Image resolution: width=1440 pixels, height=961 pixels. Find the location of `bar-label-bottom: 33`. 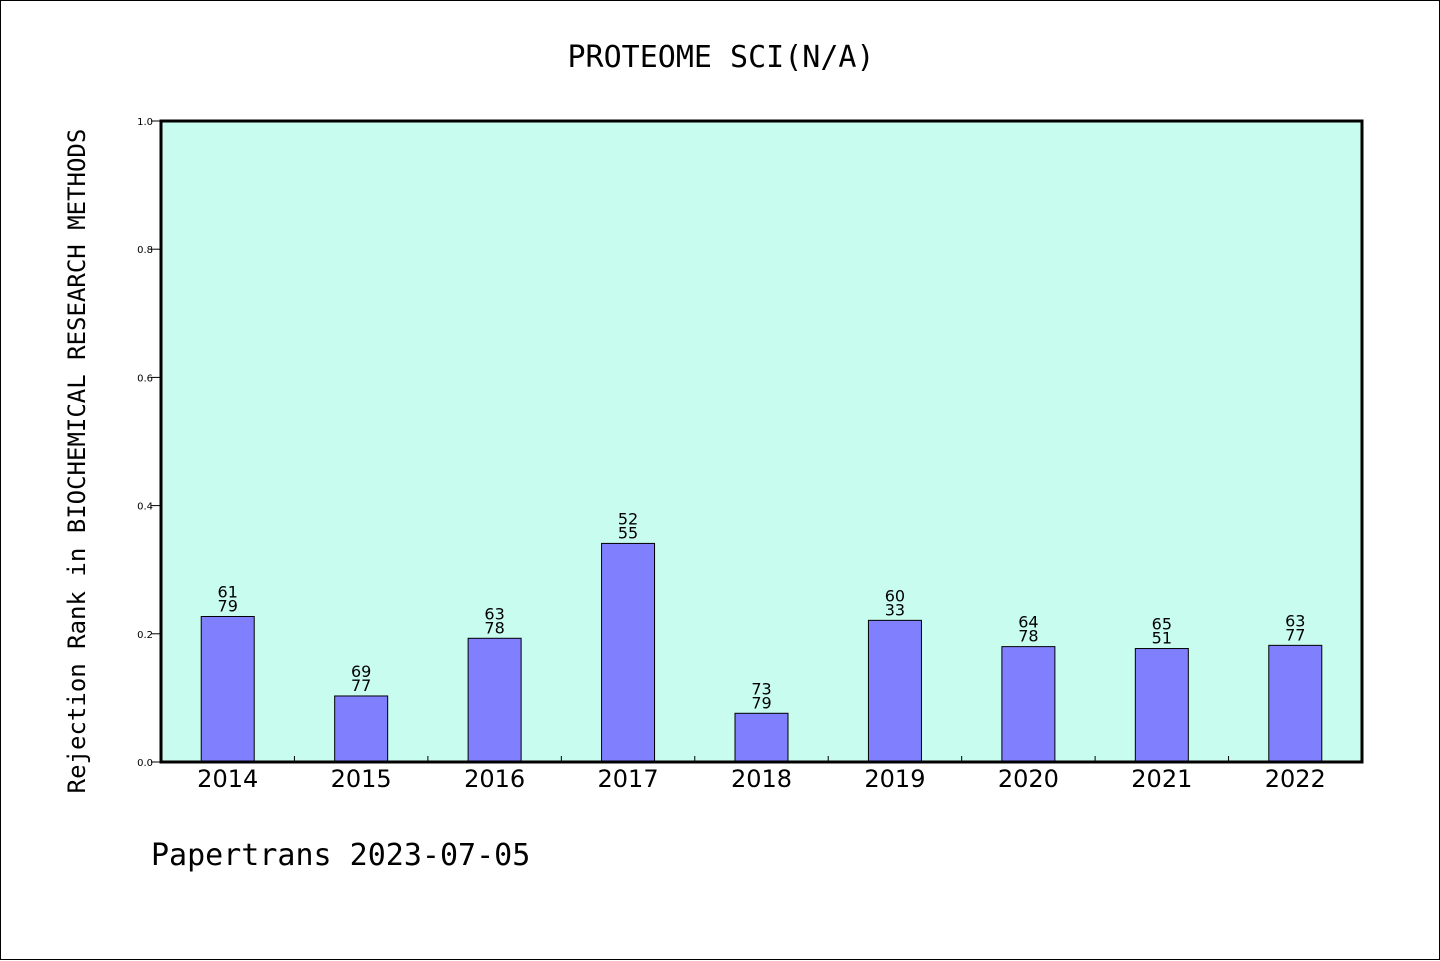

bar-label-bottom: 33 is located at coordinates (895, 609).